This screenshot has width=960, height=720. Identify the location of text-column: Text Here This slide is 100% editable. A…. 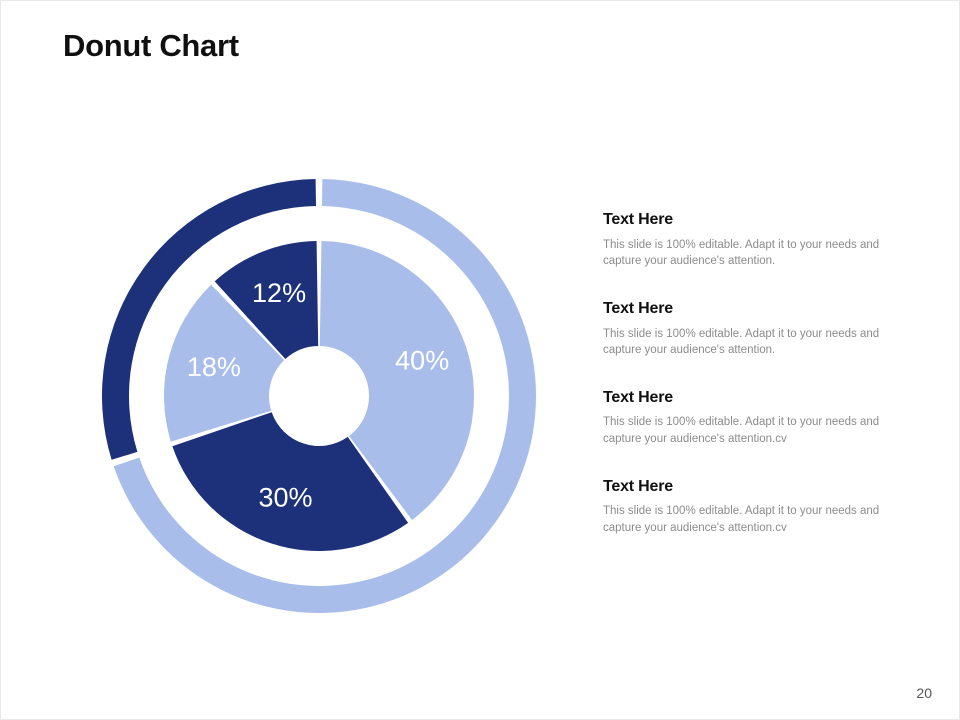
(753, 374).